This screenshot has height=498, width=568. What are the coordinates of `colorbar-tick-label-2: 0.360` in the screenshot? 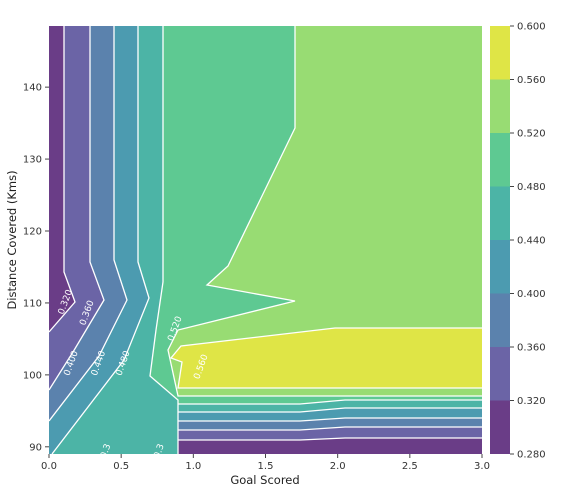 It's located at (531, 348).